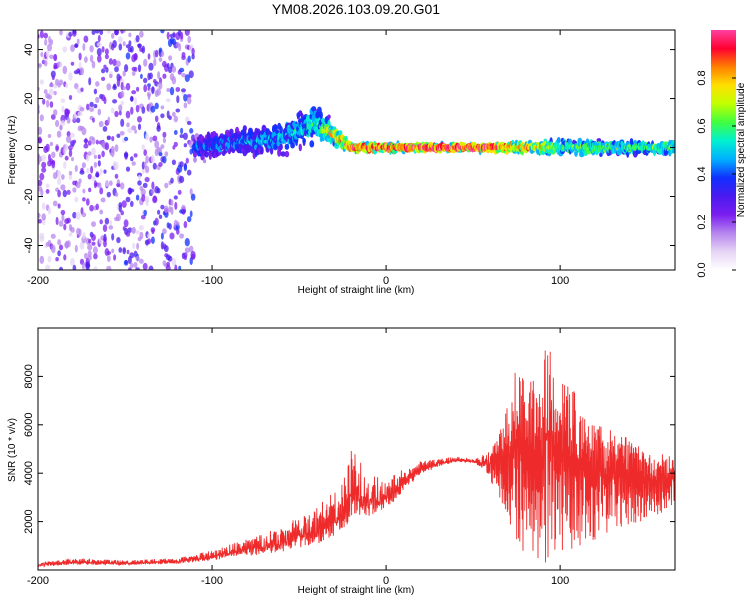  What do you see at coordinates (12, 150) in the screenshot?
I see `spectrogram-y-axis-label: Frequency (Hz)` at bounding box center [12, 150].